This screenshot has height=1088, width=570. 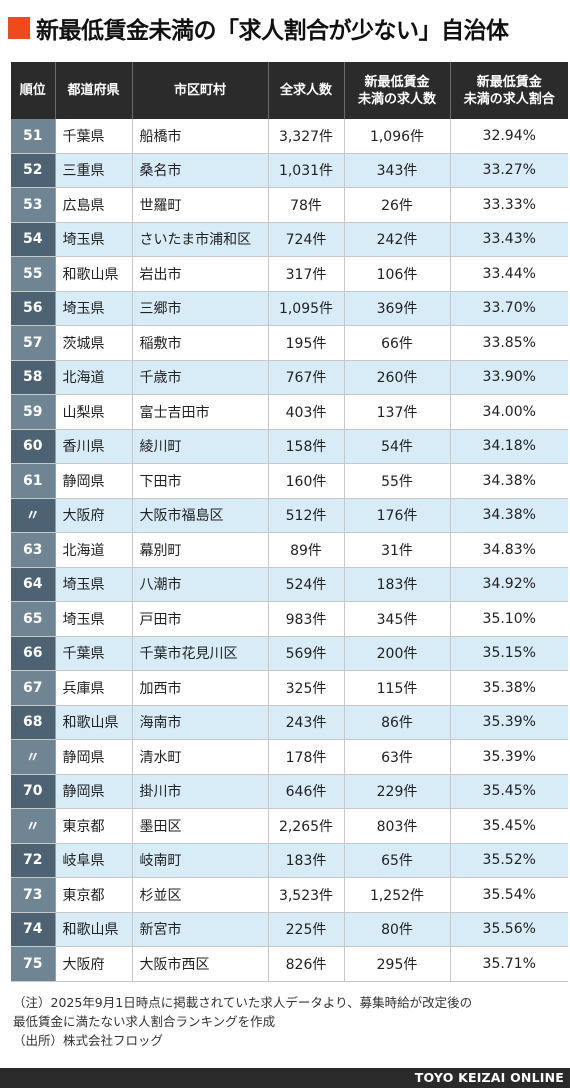 I want to click on municipality-cell: 三郷市, so click(x=200, y=308).